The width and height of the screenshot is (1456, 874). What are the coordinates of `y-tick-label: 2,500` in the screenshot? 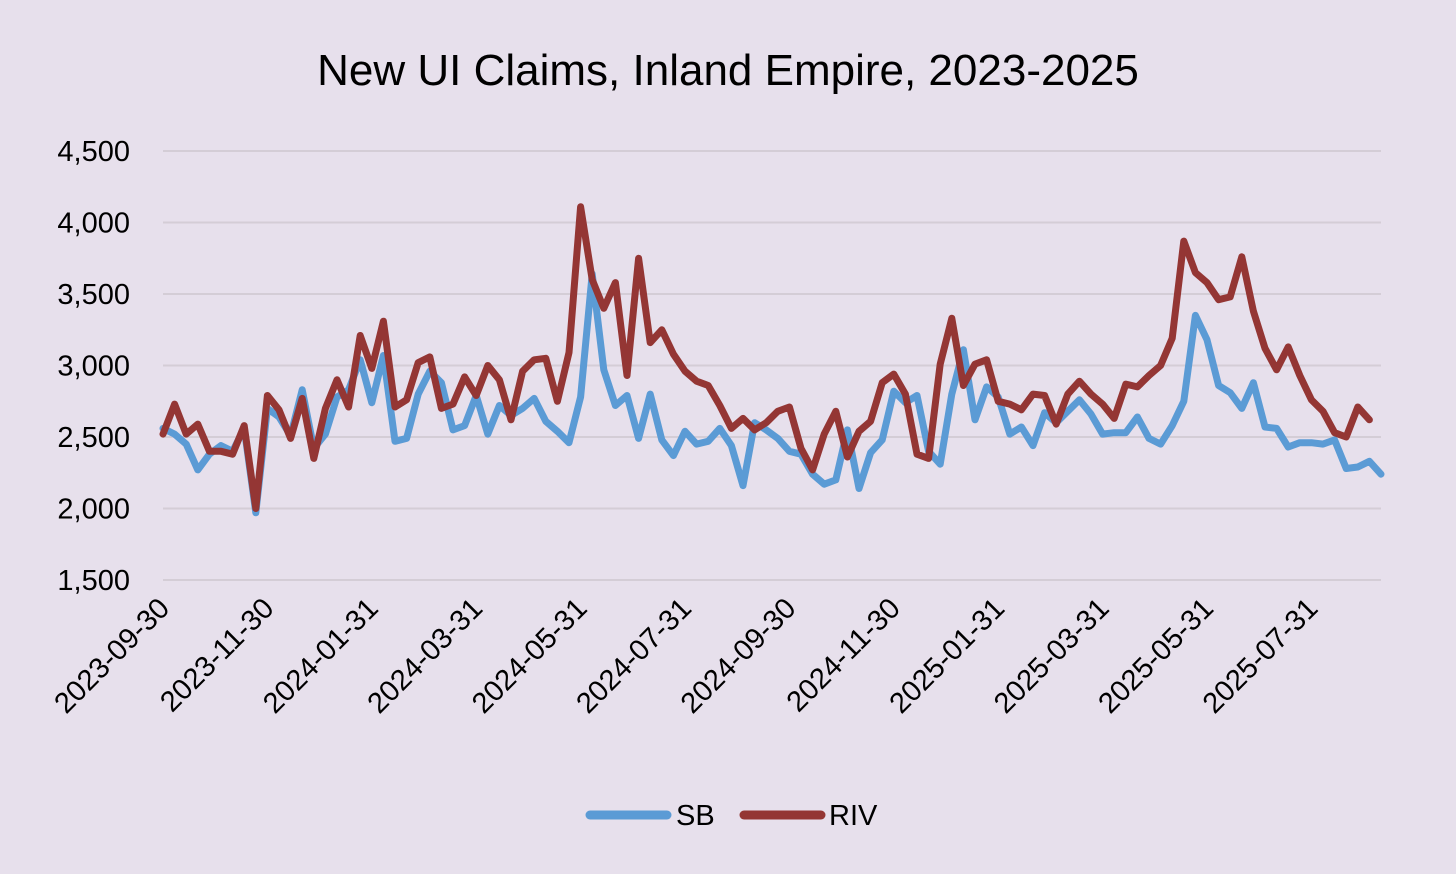 It's located at (93, 438).